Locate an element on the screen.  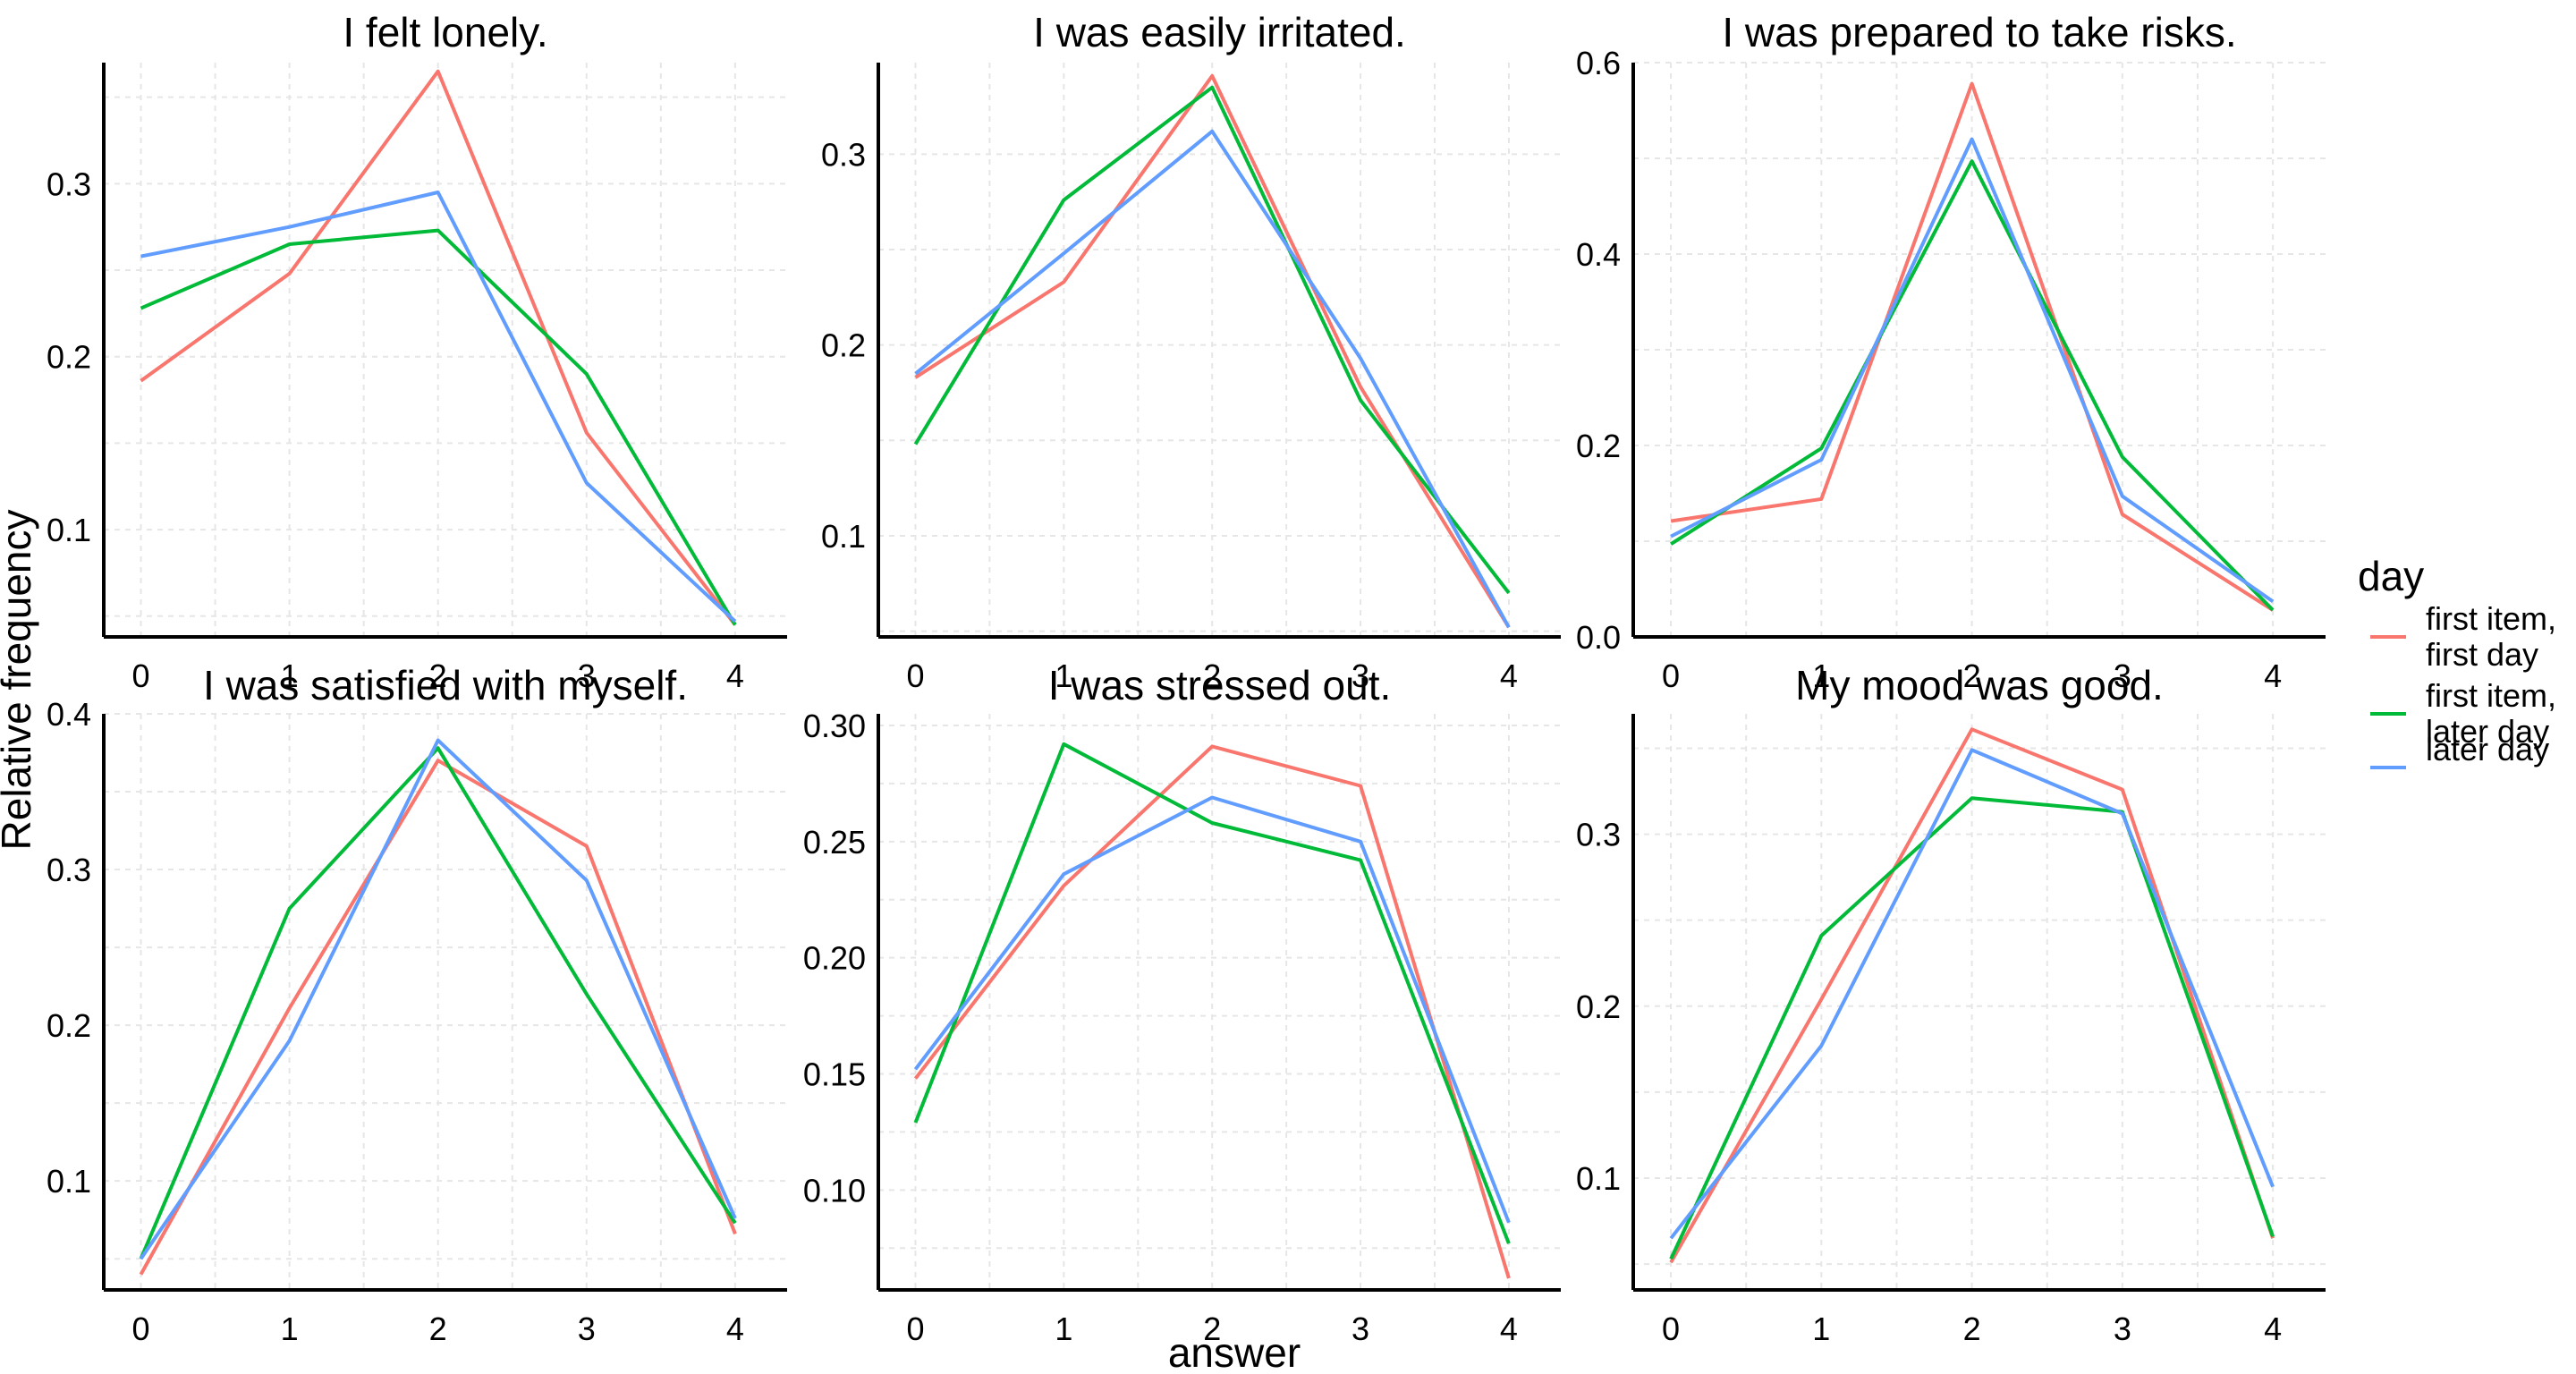
y-tick-label: 0.6 is located at coordinates (1598, 63).